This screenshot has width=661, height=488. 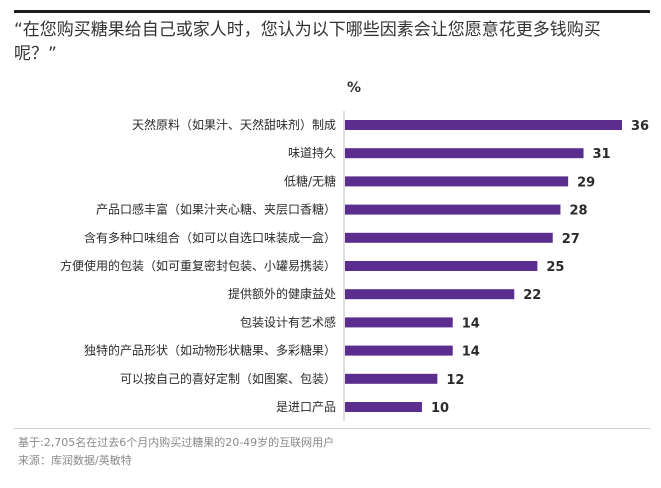 What do you see at coordinates (312, 152) in the screenshot?
I see `category-label: 味道持久` at bounding box center [312, 152].